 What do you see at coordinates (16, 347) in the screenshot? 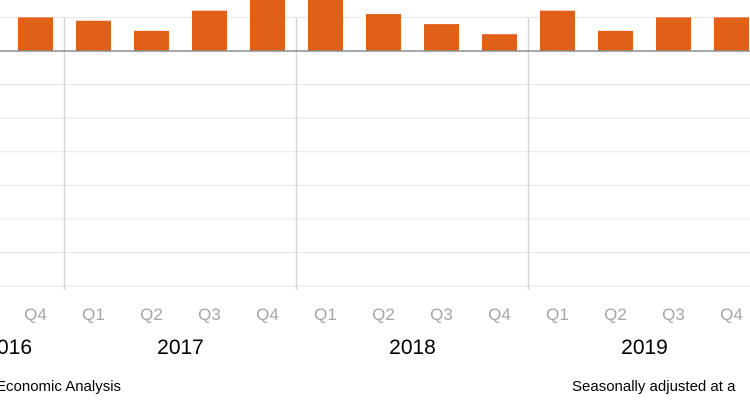
I see `year-label: 016` at bounding box center [16, 347].